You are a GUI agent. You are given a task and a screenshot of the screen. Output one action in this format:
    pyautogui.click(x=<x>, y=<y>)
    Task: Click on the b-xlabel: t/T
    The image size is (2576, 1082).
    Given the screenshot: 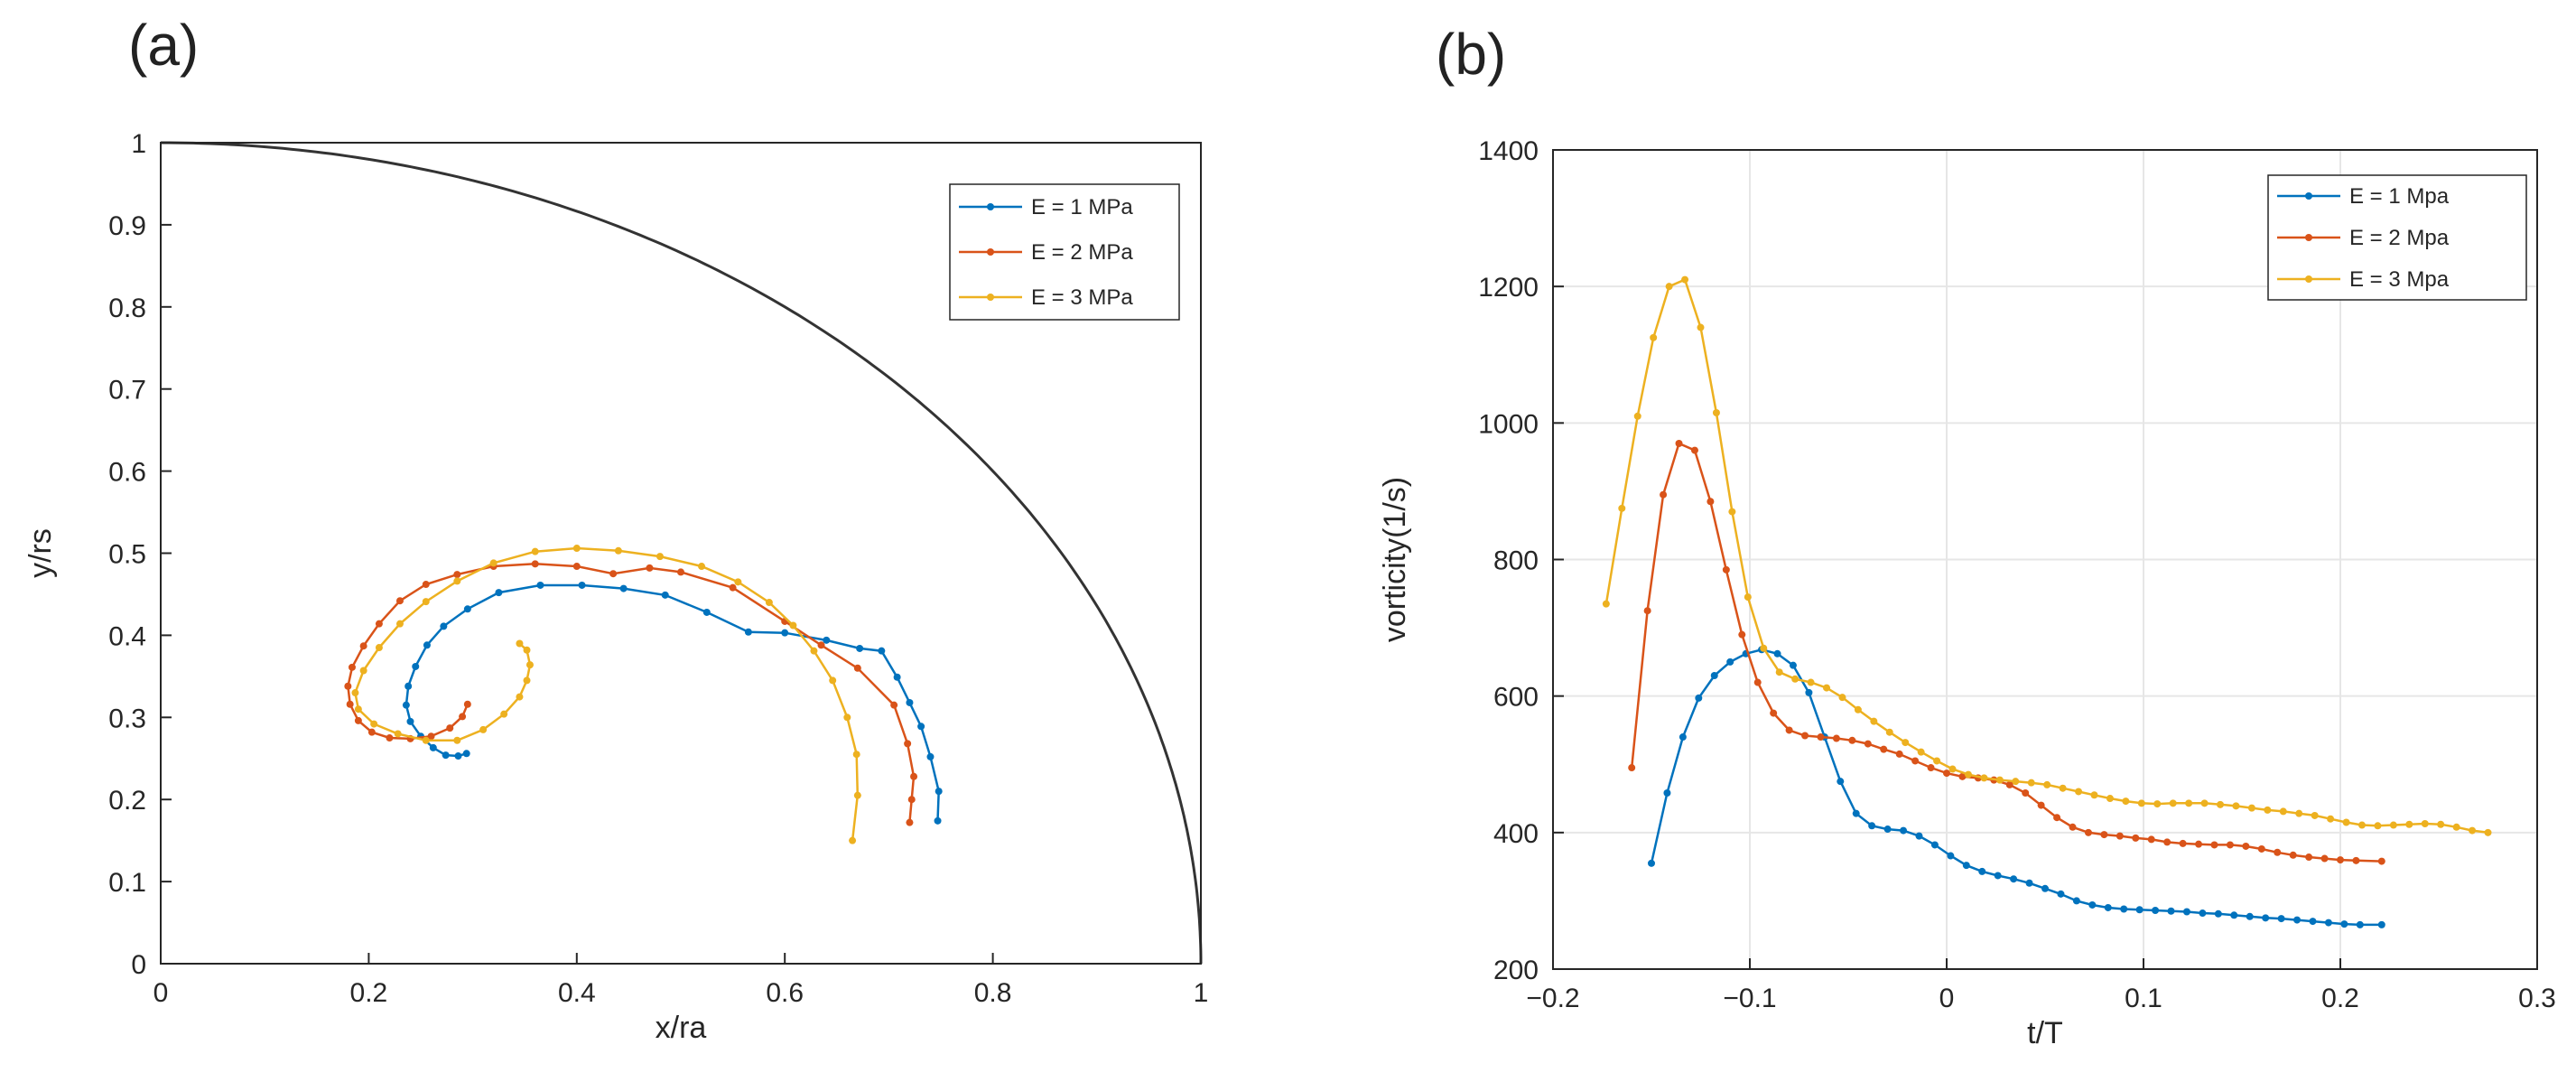 What is the action you would take?
    pyautogui.click(x=2045, y=1033)
    